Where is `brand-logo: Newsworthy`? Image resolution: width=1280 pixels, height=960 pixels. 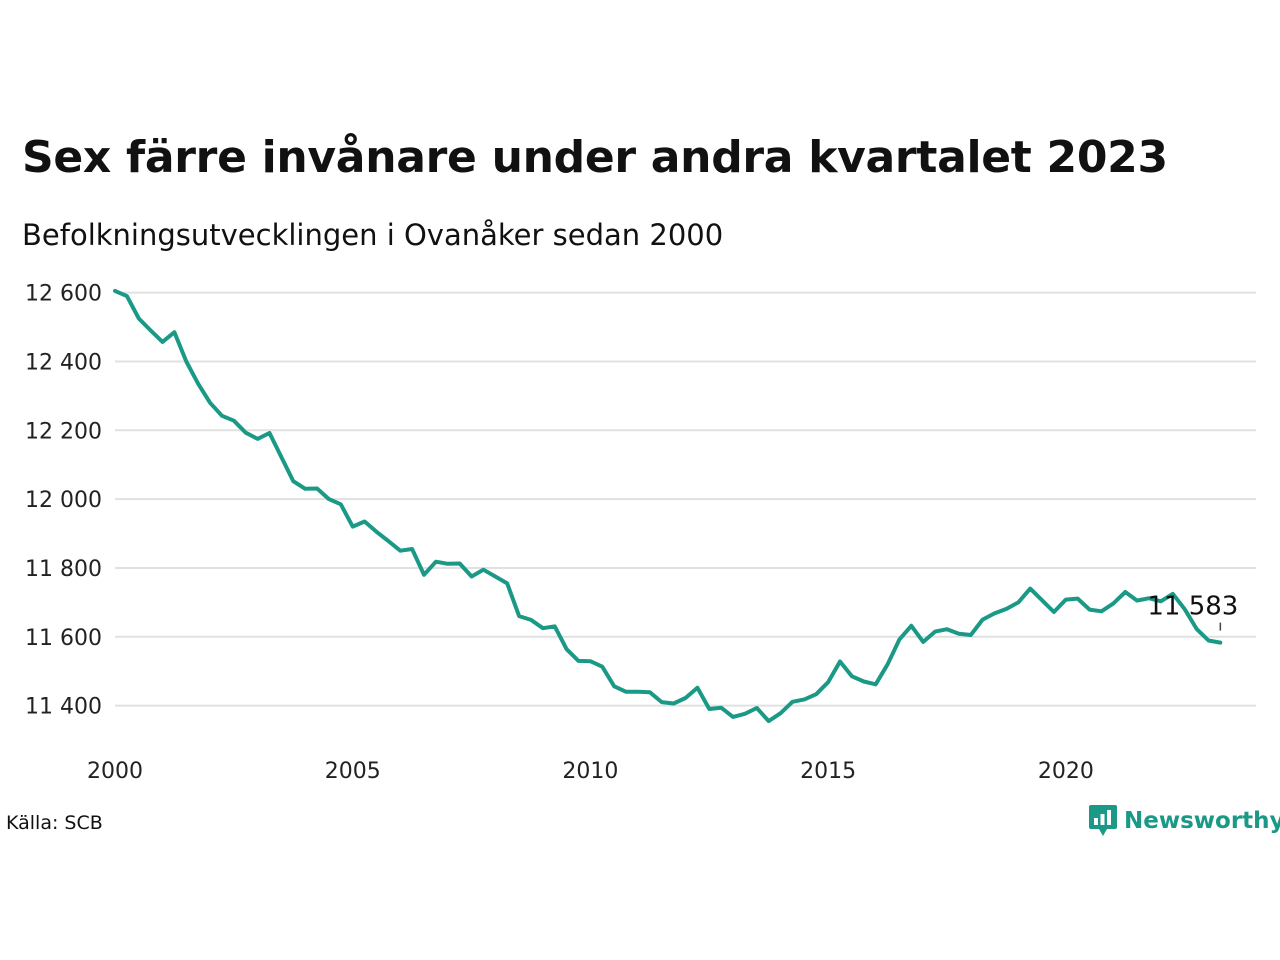
brand-logo: Newsworthy is located at coordinates (1184, 821).